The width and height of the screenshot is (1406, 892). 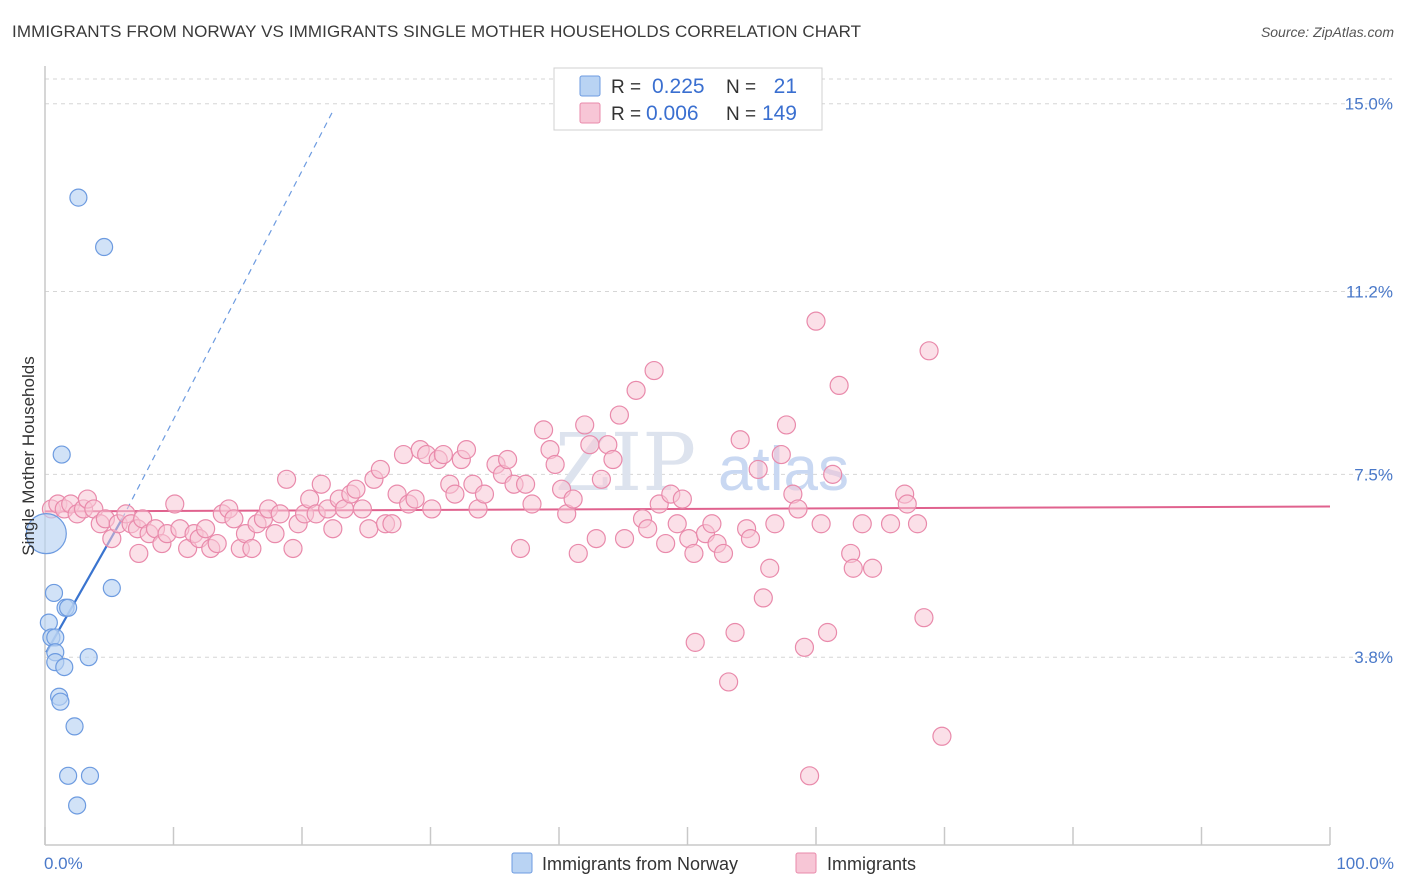 I want to click on legend-swatch-blue, so click(x=590, y=86).